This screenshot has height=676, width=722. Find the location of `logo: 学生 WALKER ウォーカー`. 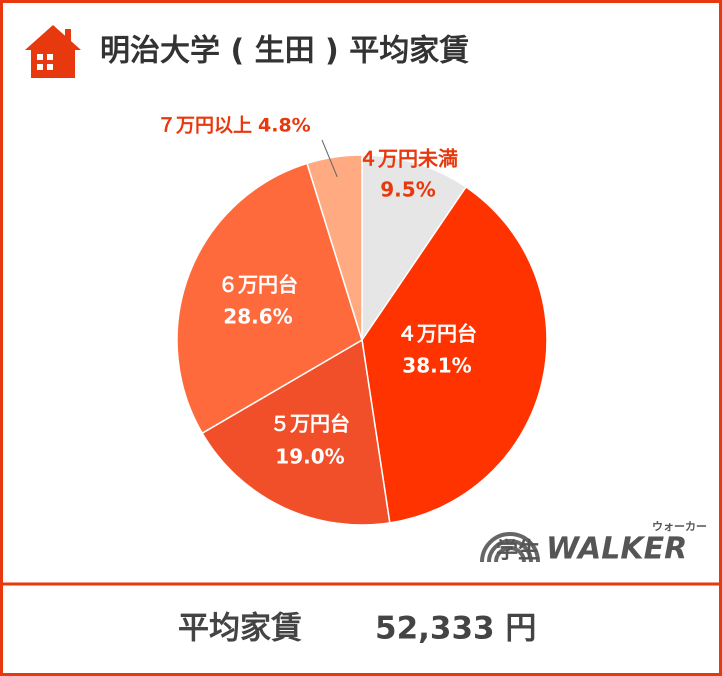

logo: 学生 WALKER ウォーカー is located at coordinates (593, 543).